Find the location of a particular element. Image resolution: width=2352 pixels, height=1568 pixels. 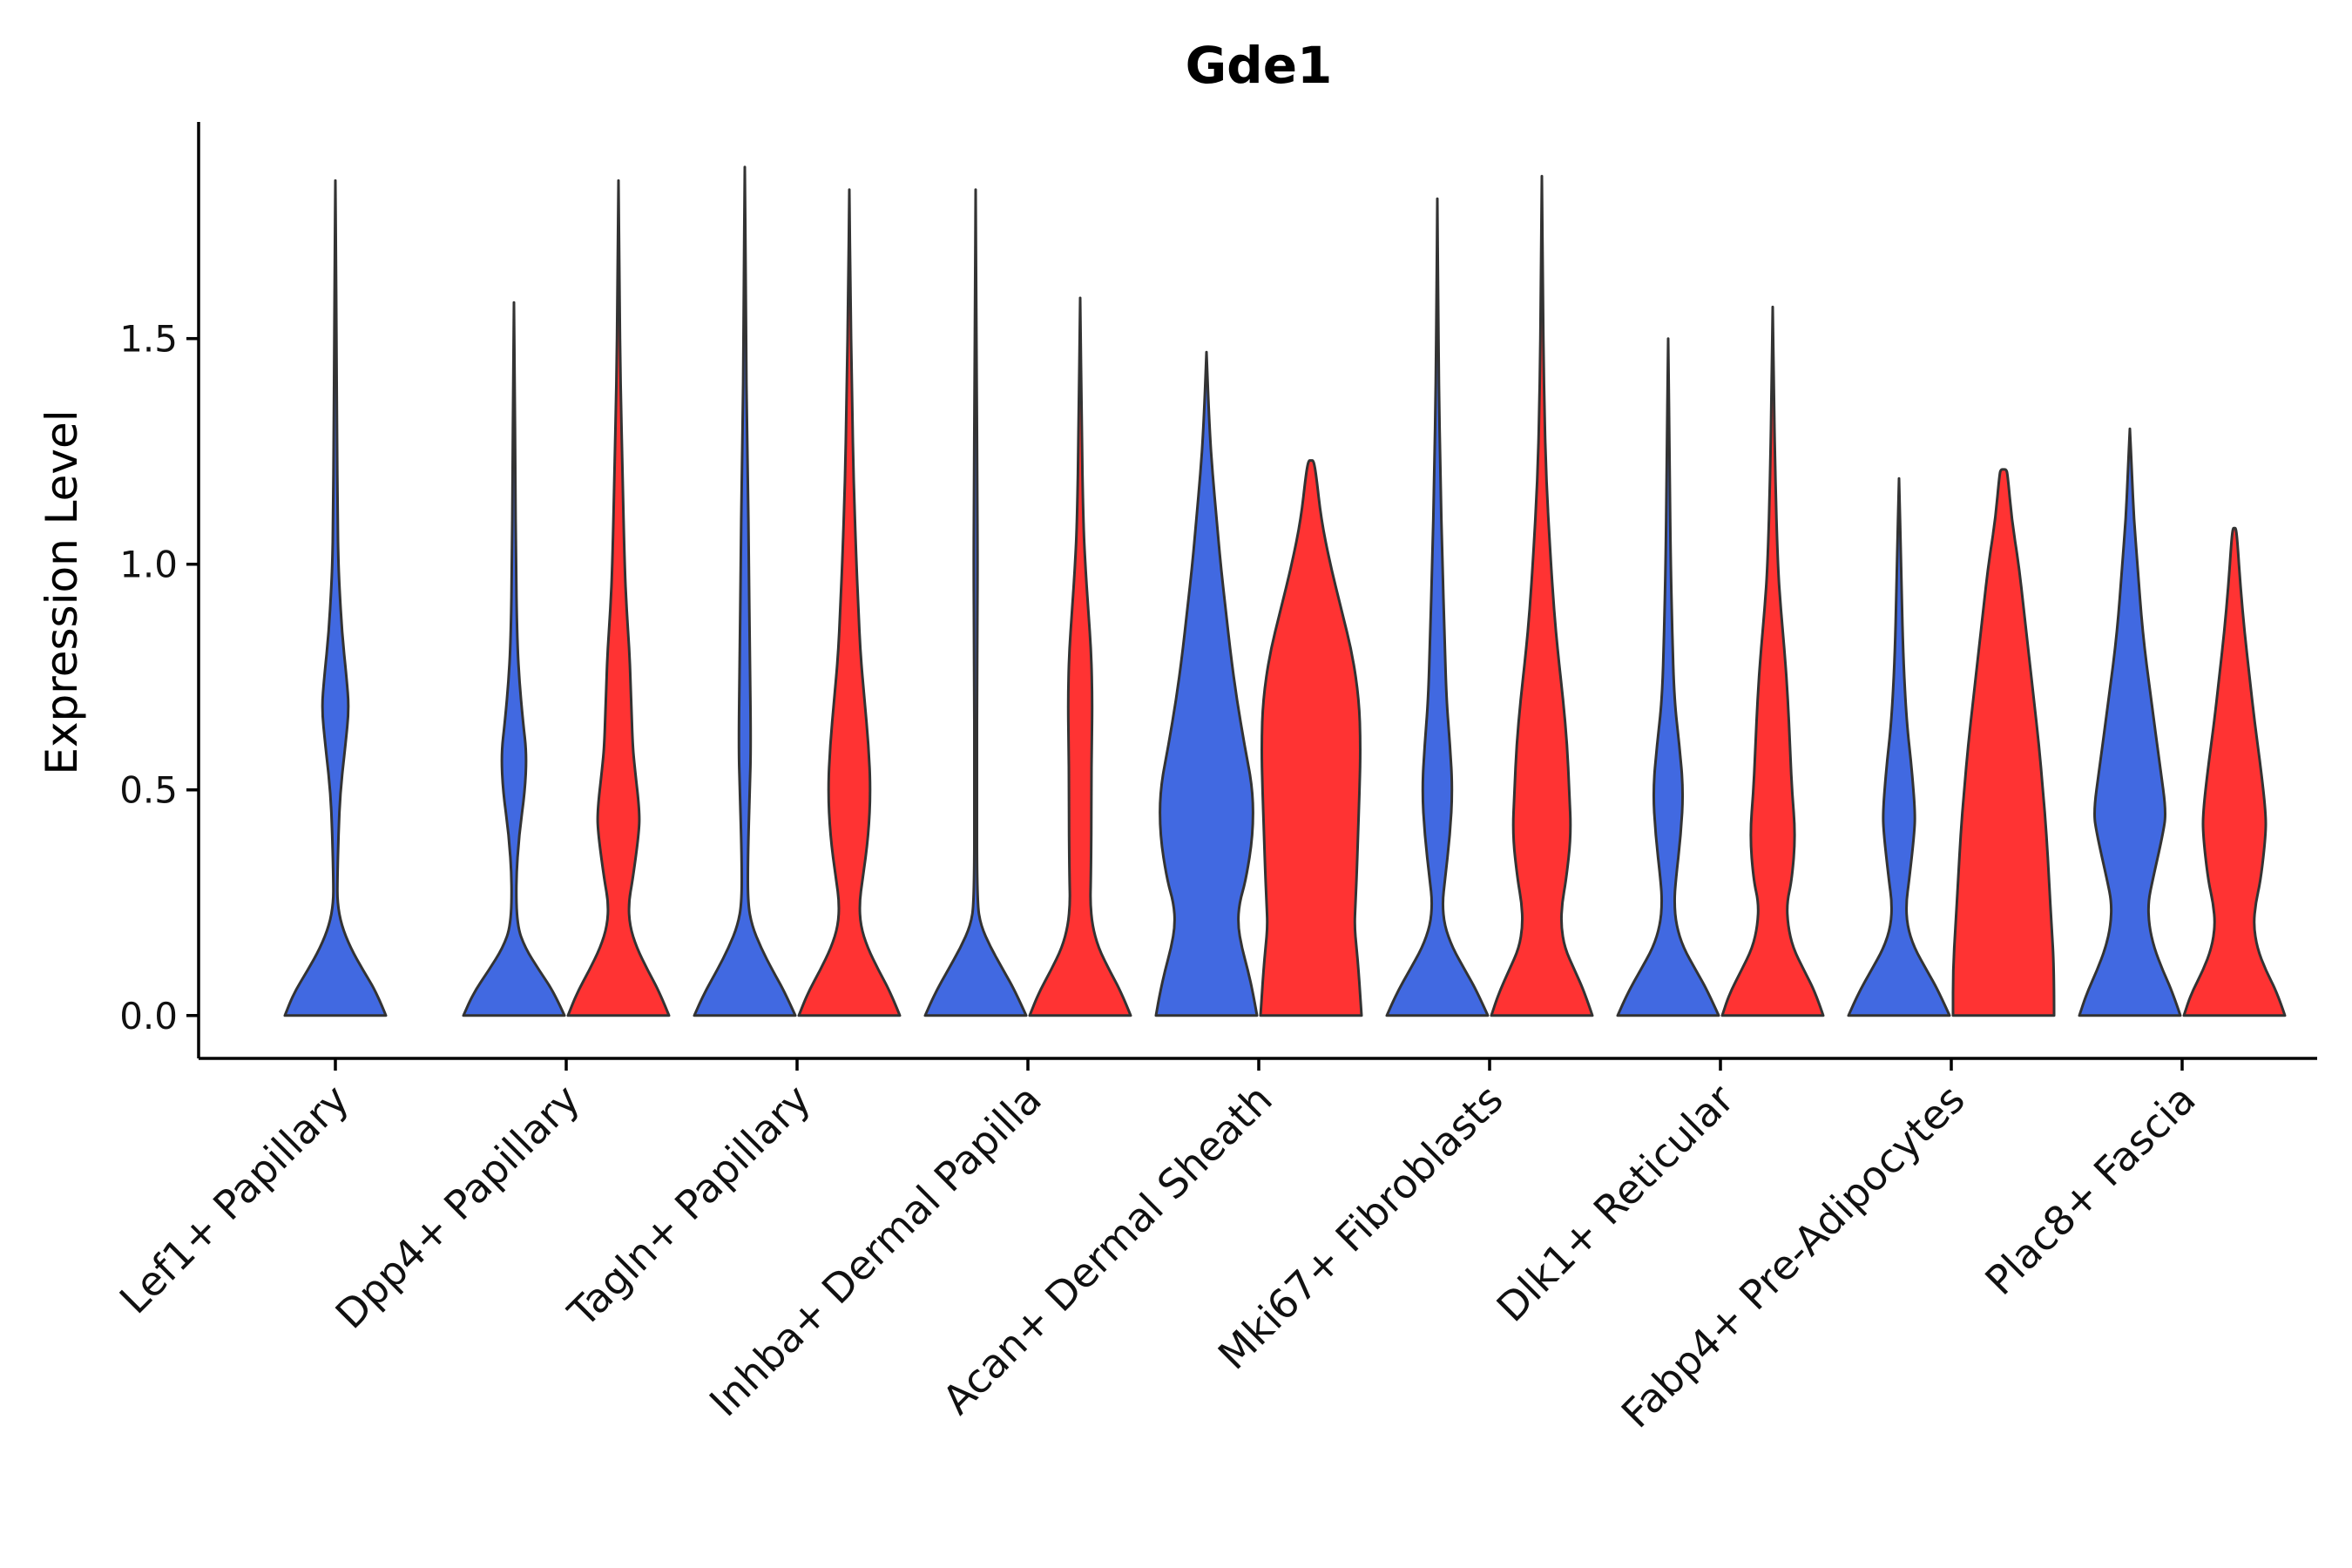

y-tick-label: 0.5 is located at coordinates (148, 790).